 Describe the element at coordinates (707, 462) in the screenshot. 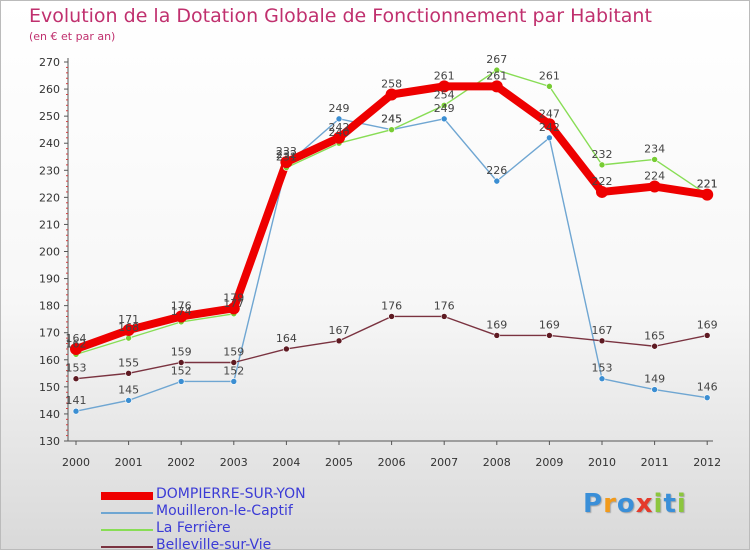

I see `x-tick-label: 2012` at that location.